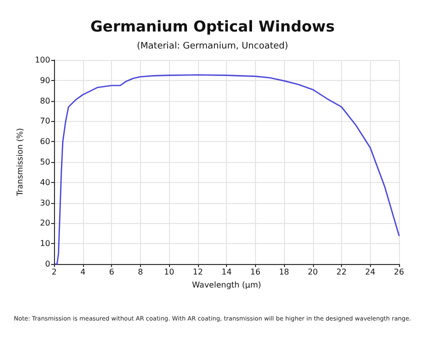 The width and height of the screenshot is (425, 340). What do you see at coordinates (45, 243) in the screenshot?
I see `y-tick-label: 10` at bounding box center [45, 243].